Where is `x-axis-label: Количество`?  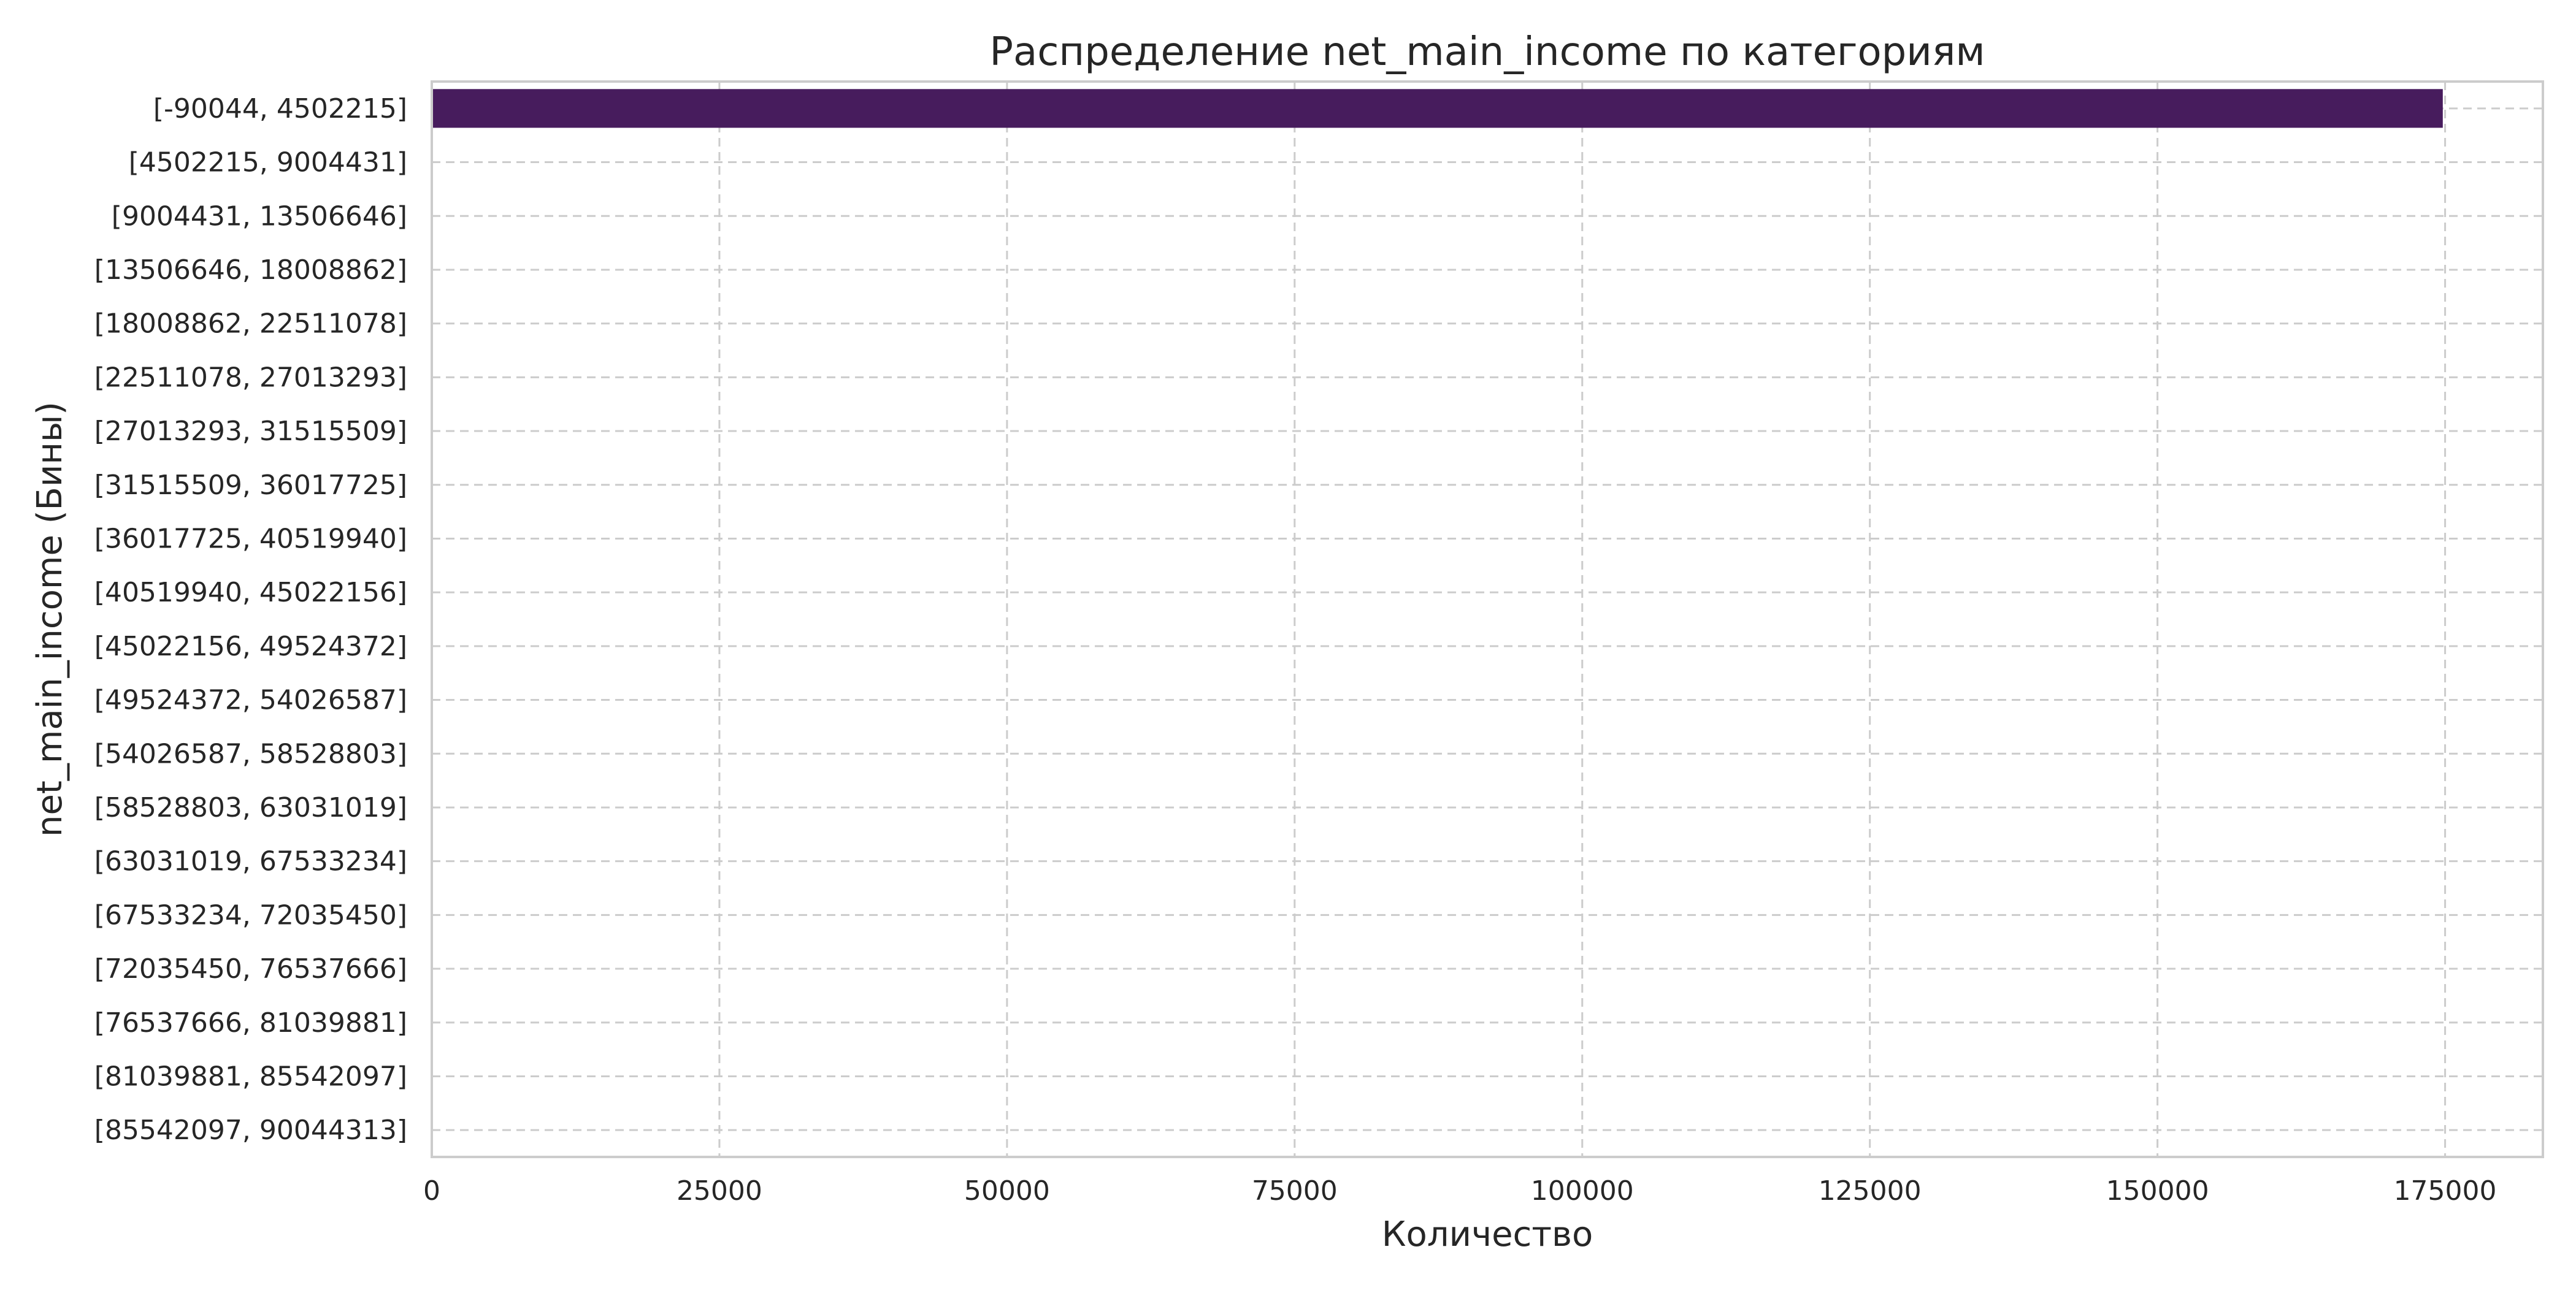 x-axis-label: Количество is located at coordinates (1487, 1234).